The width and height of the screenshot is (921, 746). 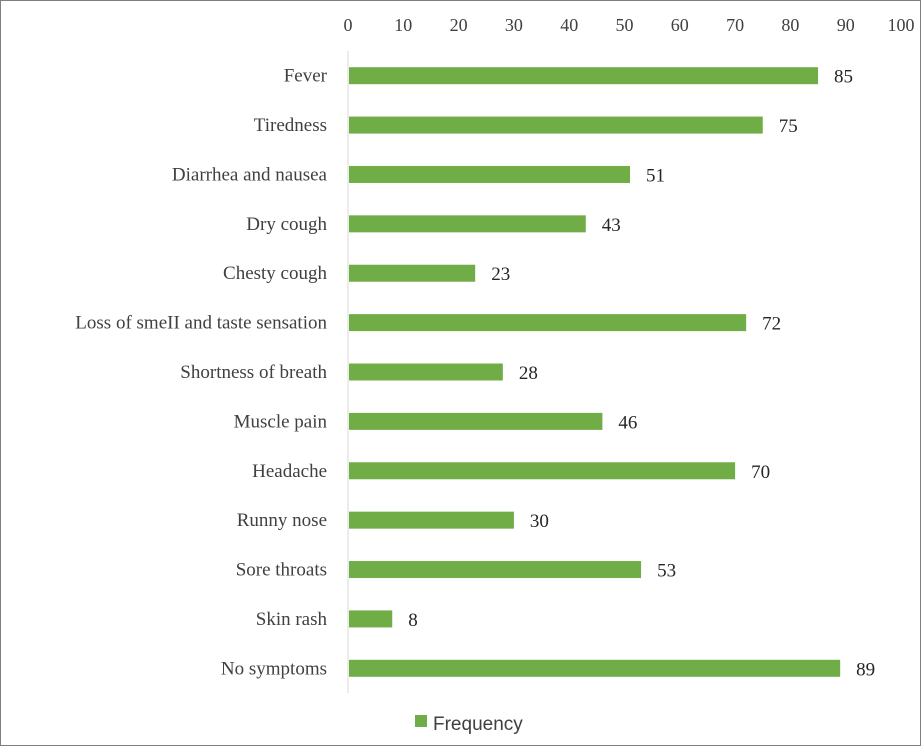 What do you see at coordinates (666, 571) in the screenshot?
I see `data-label: 53` at bounding box center [666, 571].